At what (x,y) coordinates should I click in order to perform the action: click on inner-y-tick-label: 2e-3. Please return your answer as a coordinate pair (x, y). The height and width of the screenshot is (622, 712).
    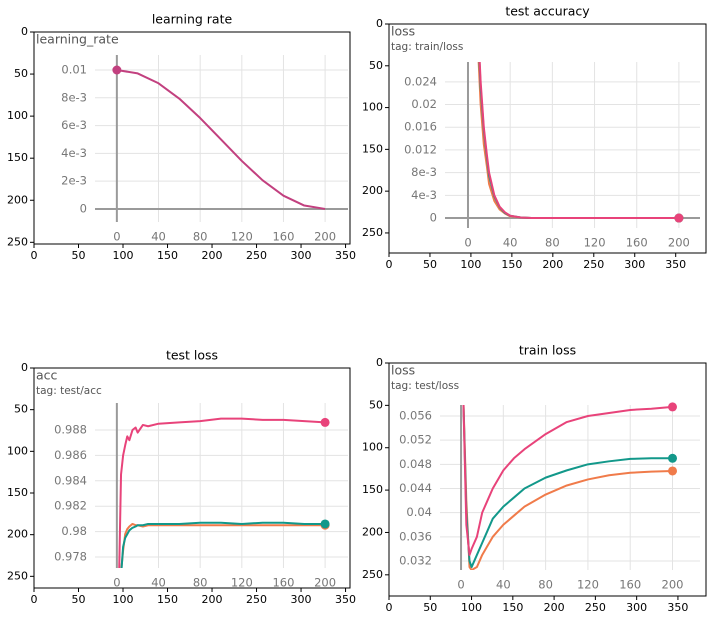
    Looking at the image, I should click on (74, 181).